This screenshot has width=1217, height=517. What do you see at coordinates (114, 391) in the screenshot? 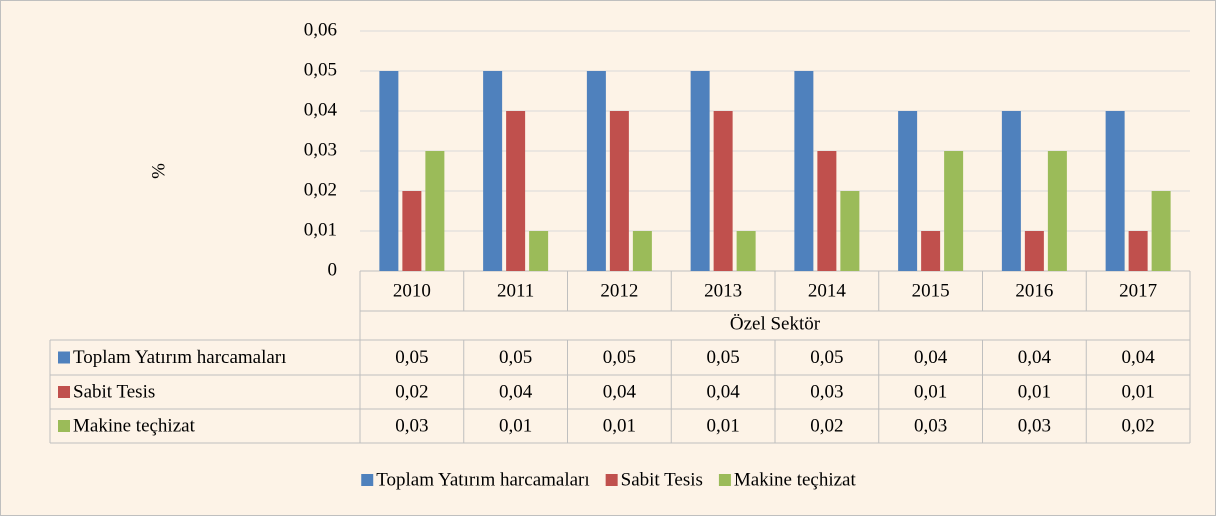
I see `table-row-header: Sabit Tesis` at bounding box center [114, 391].